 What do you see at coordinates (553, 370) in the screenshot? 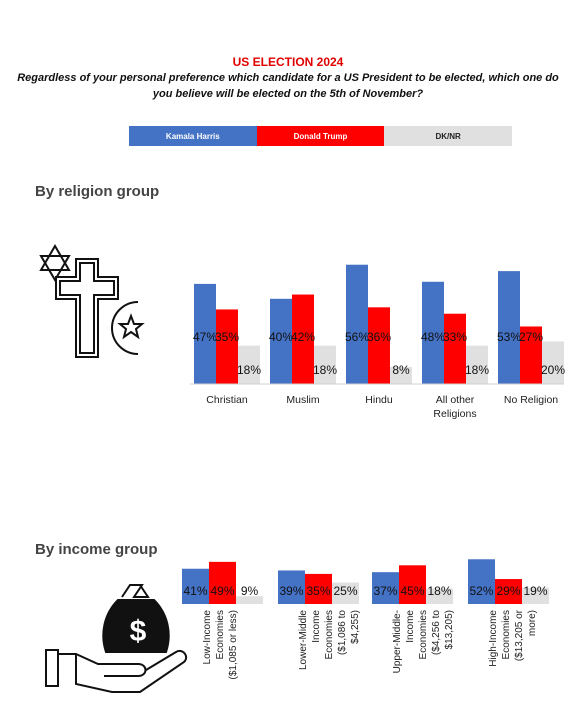
I see `data-label: 20%` at bounding box center [553, 370].